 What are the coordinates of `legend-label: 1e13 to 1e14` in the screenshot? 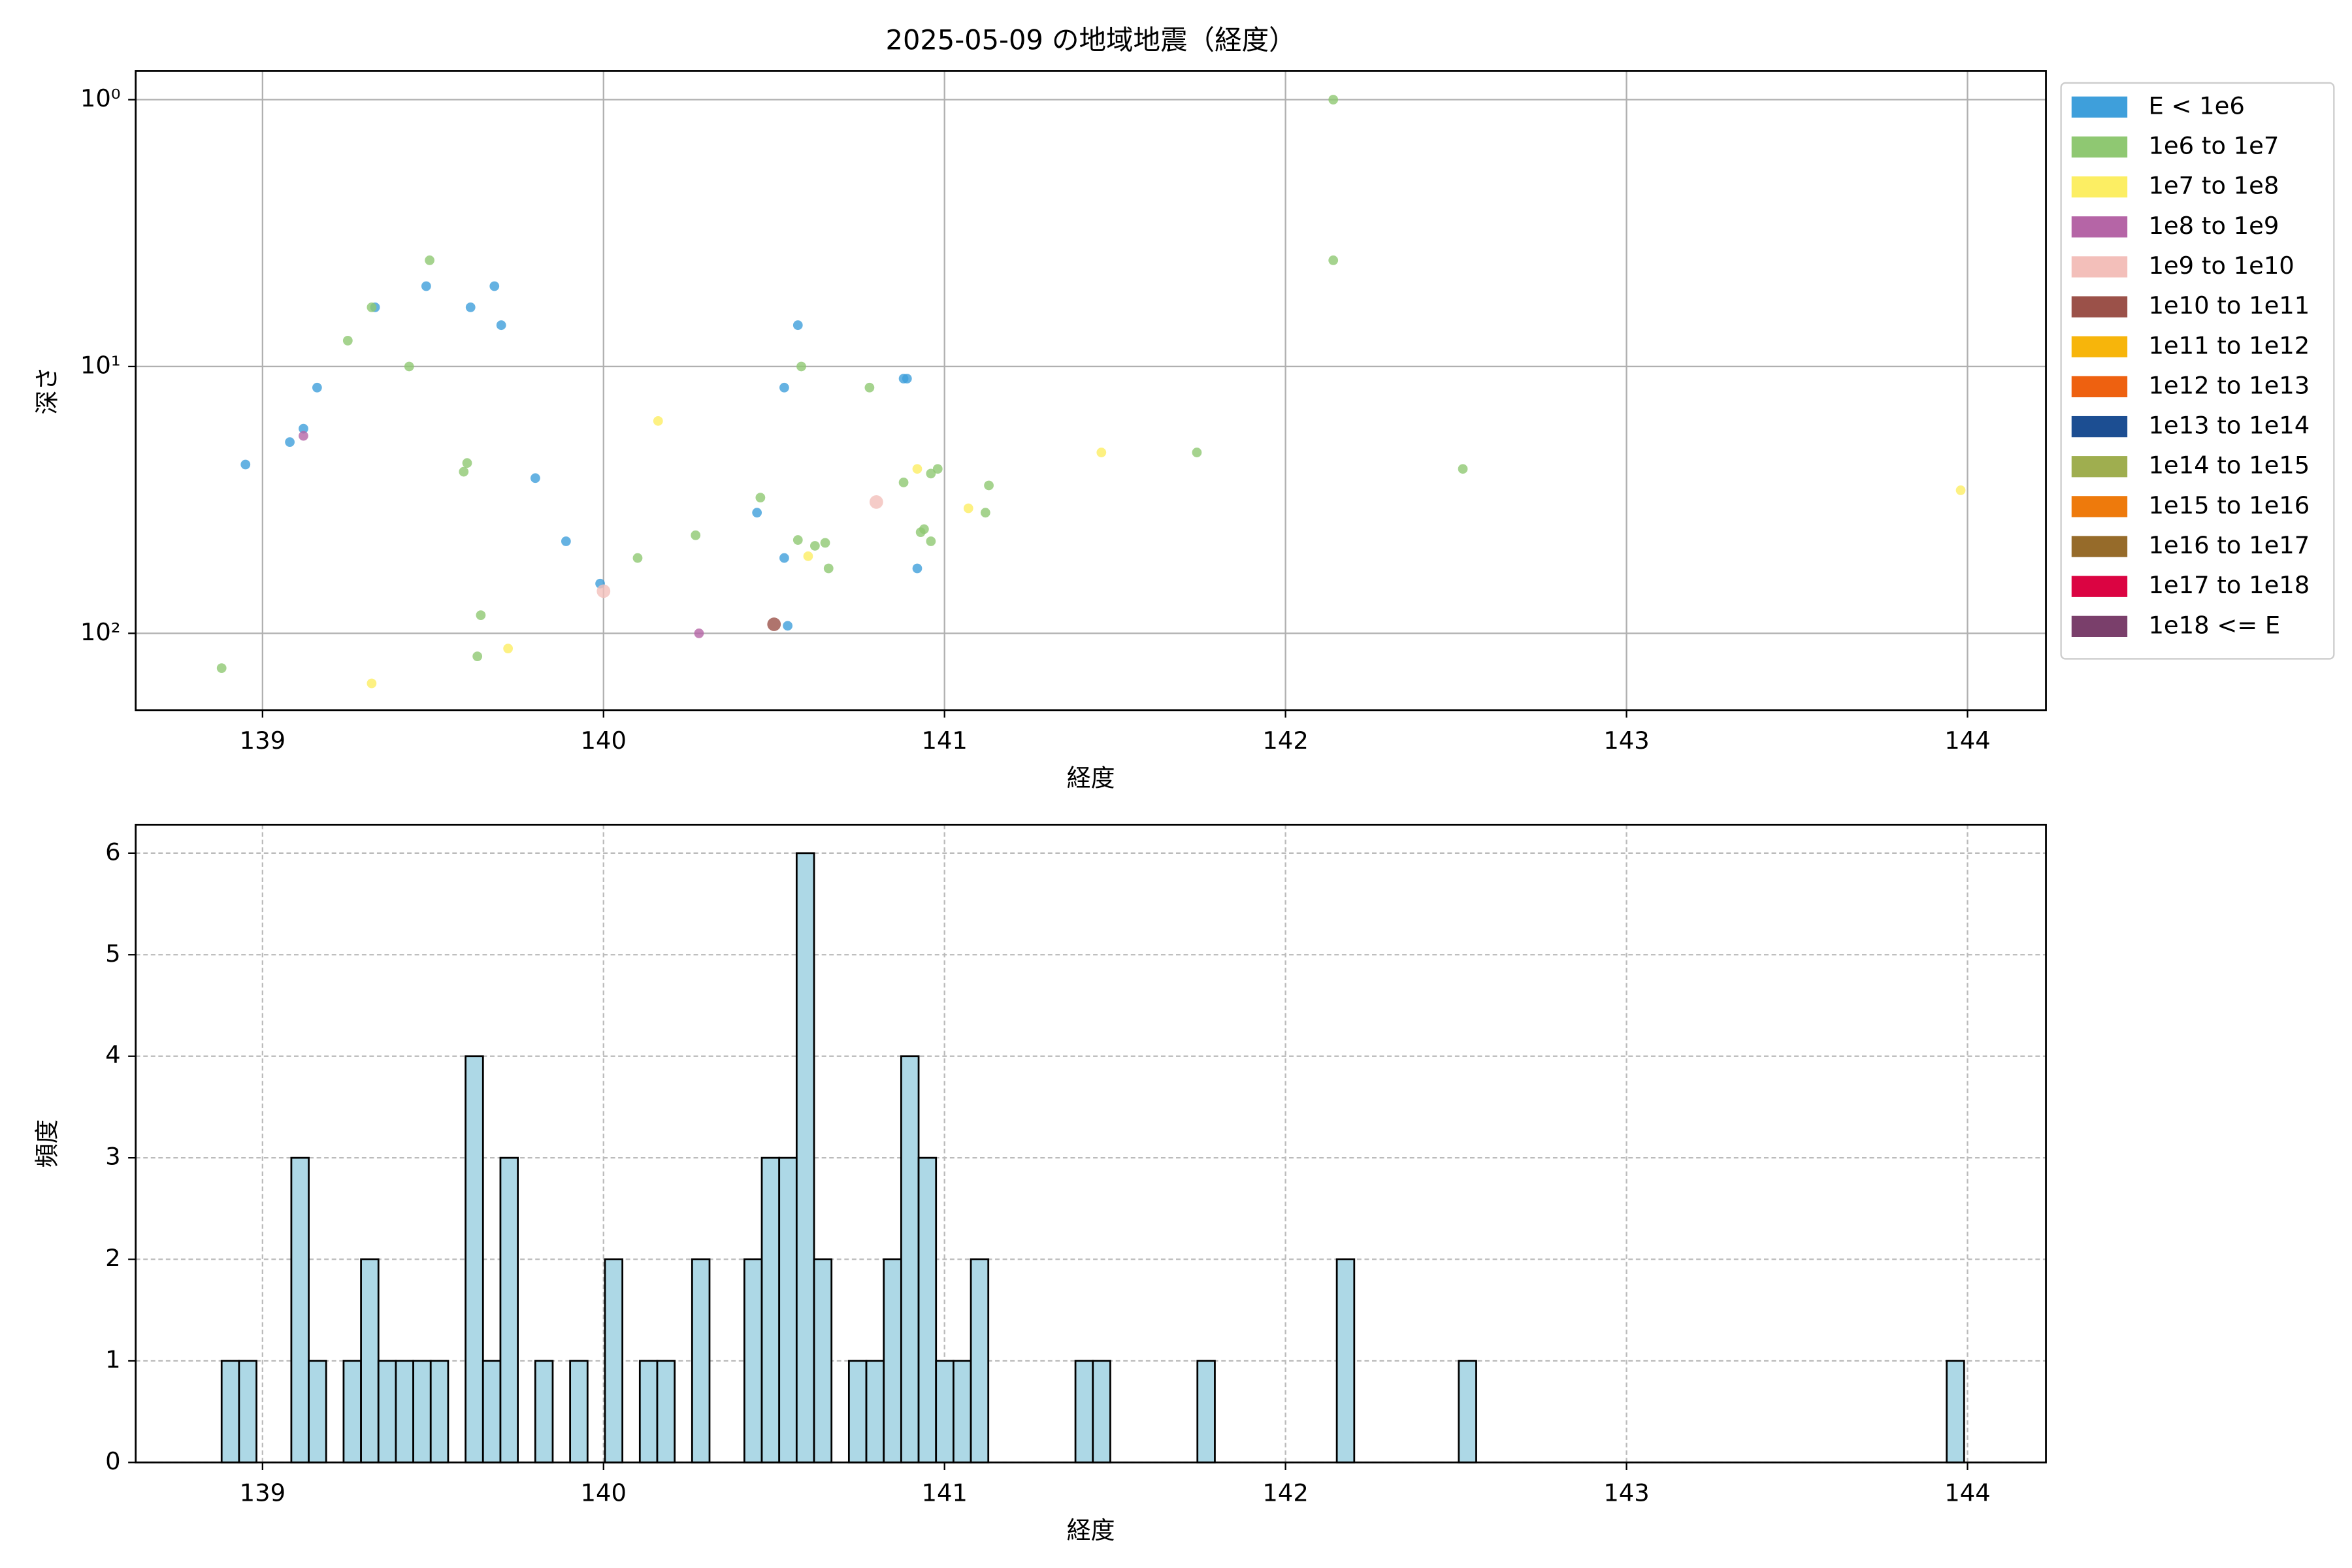 It's located at (2229, 426).